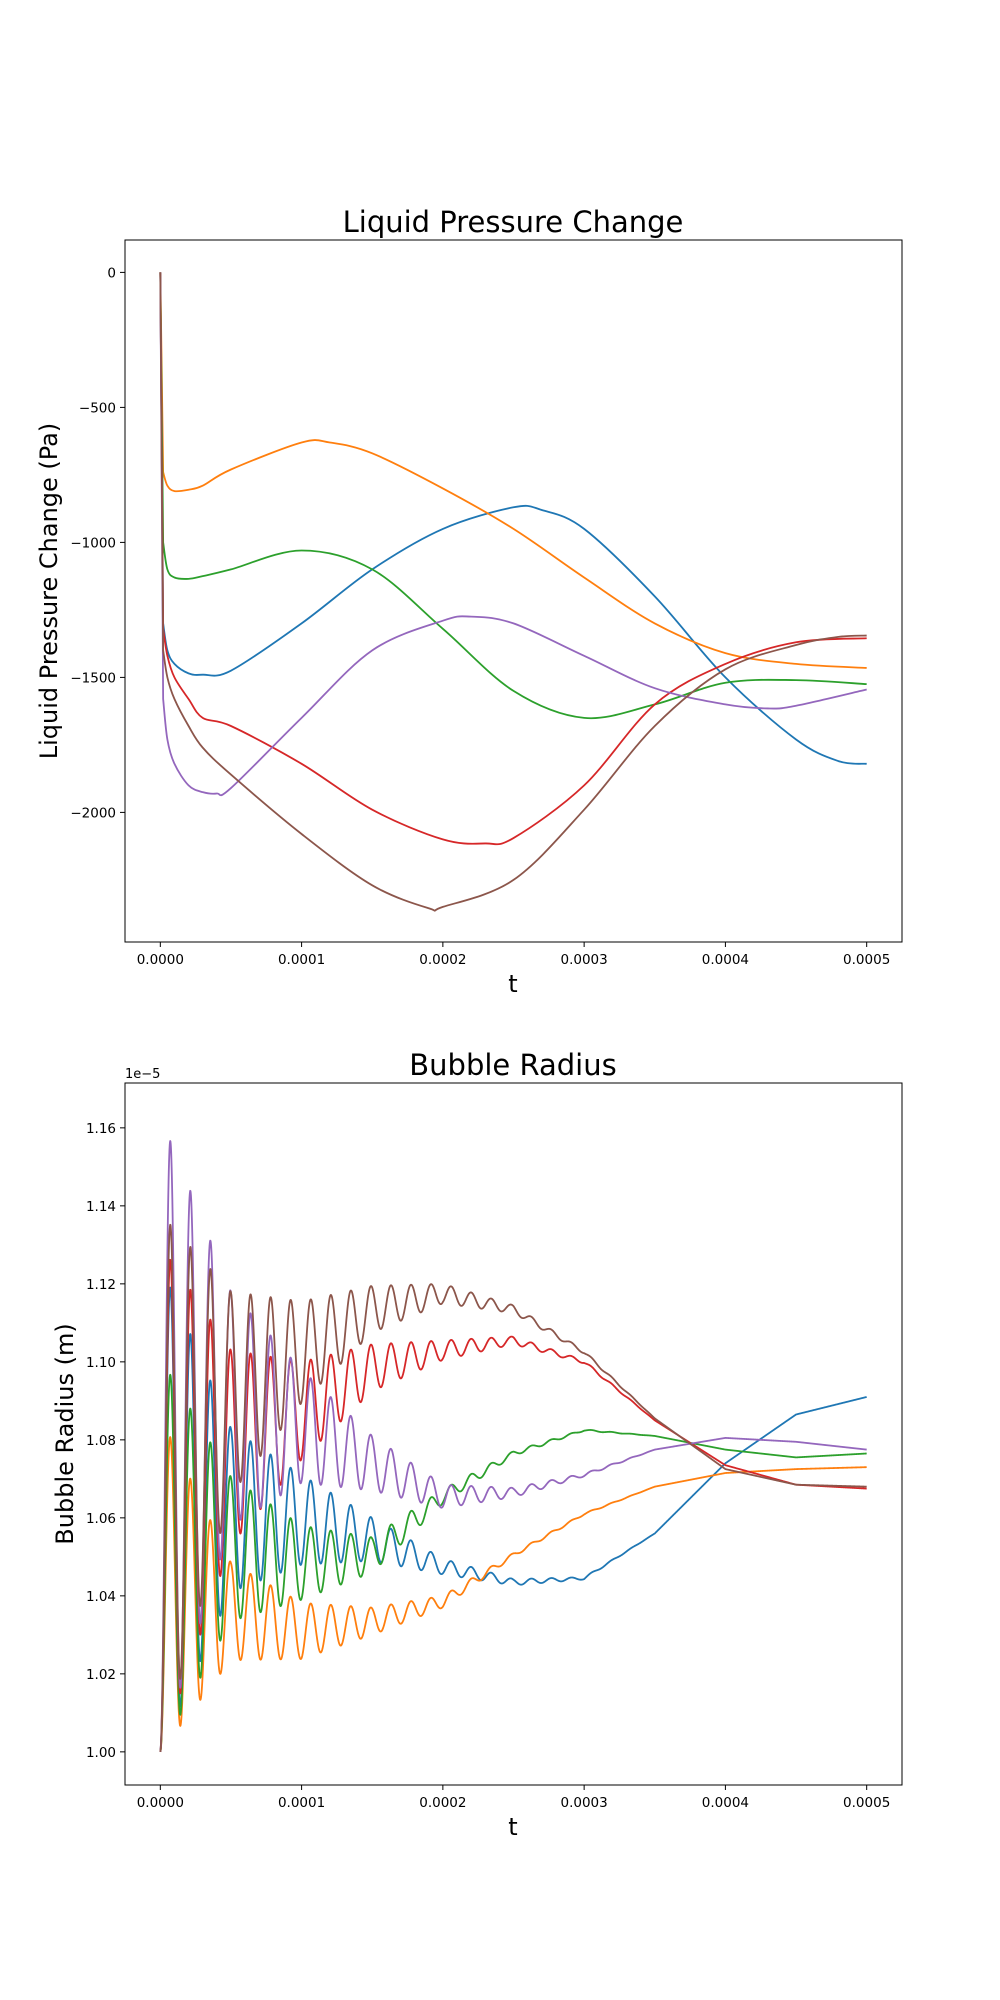 The height and width of the screenshot is (2000, 1000). Describe the element at coordinates (513, 222) in the screenshot. I see `chart-title: Liquid Pressure Change` at that location.